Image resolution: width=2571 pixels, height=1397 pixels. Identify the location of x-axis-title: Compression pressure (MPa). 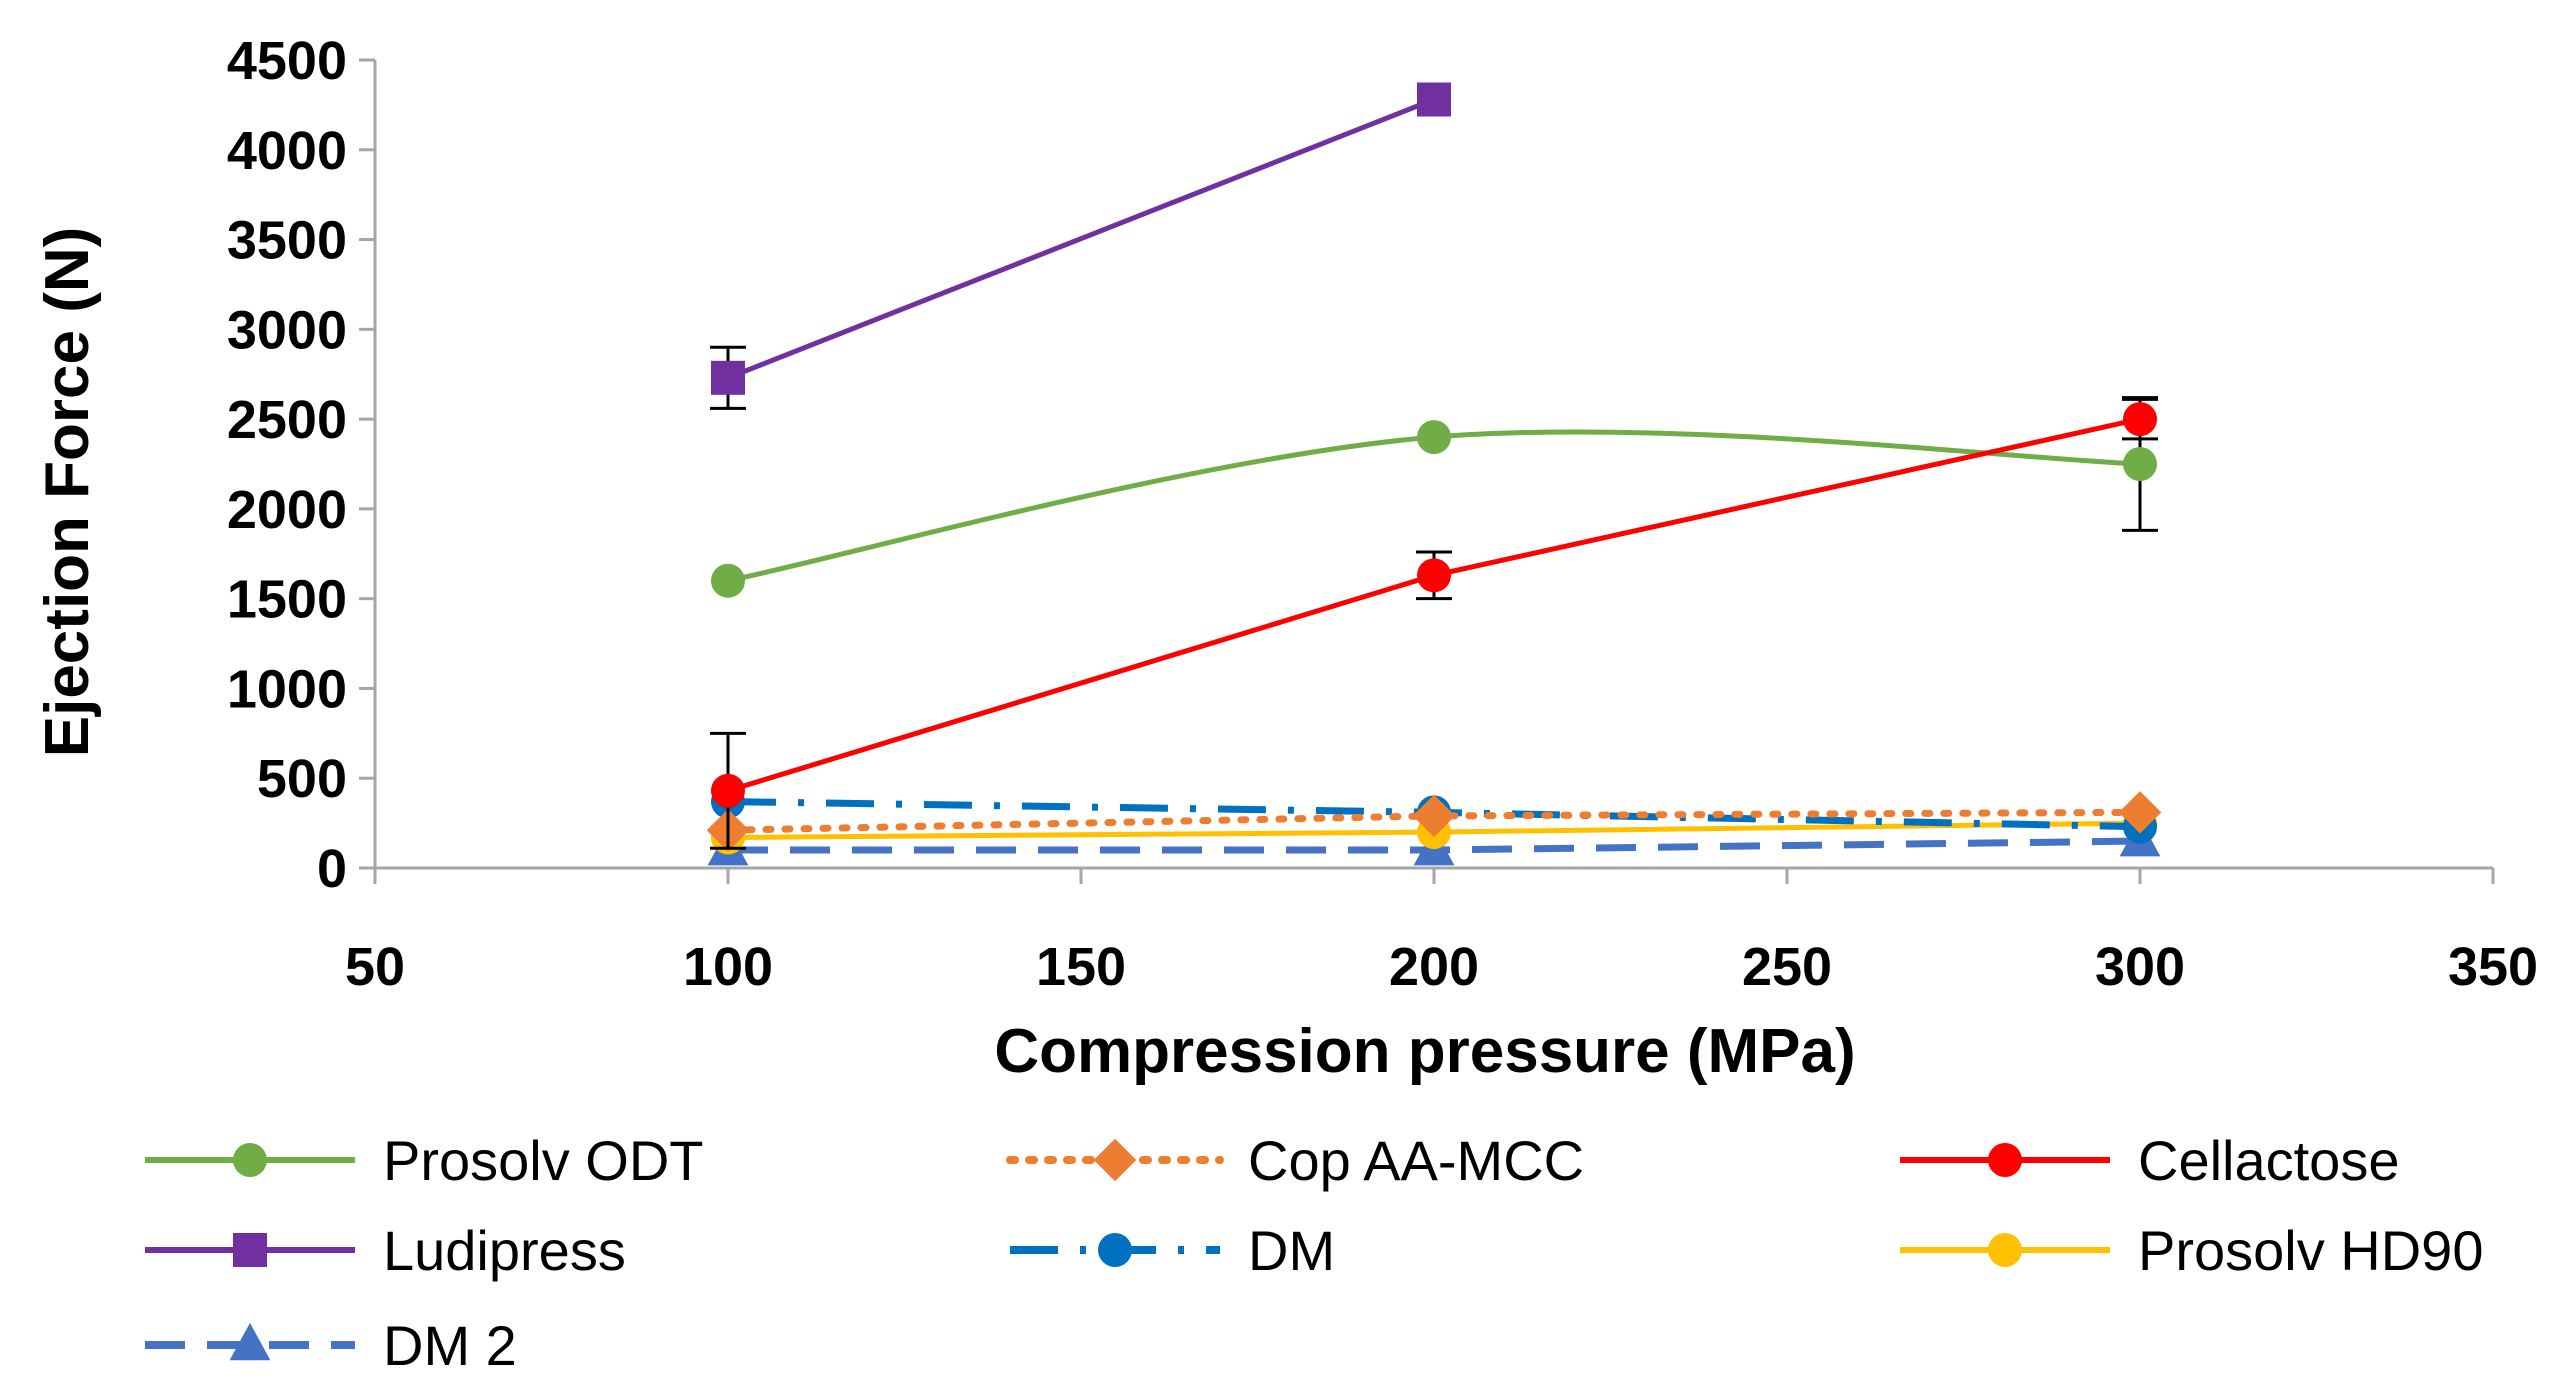
(1424, 1051).